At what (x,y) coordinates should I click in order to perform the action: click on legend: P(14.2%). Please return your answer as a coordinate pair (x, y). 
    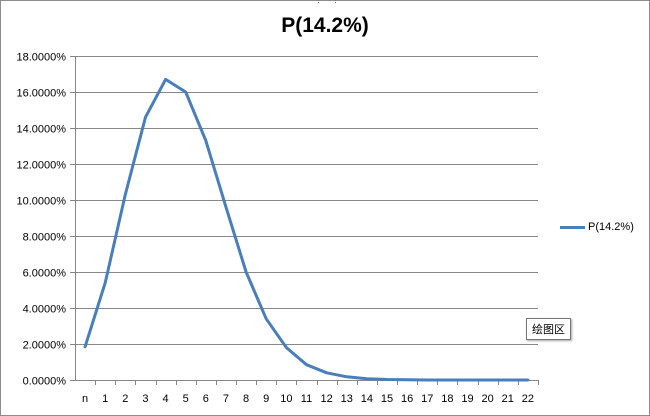
    Looking at the image, I should click on (597, 227).